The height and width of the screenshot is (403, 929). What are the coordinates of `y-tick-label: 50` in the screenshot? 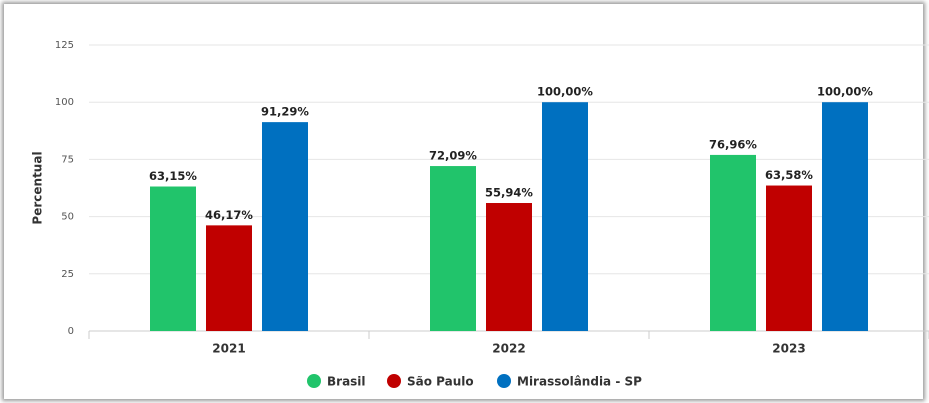 It's located at (67, 217).